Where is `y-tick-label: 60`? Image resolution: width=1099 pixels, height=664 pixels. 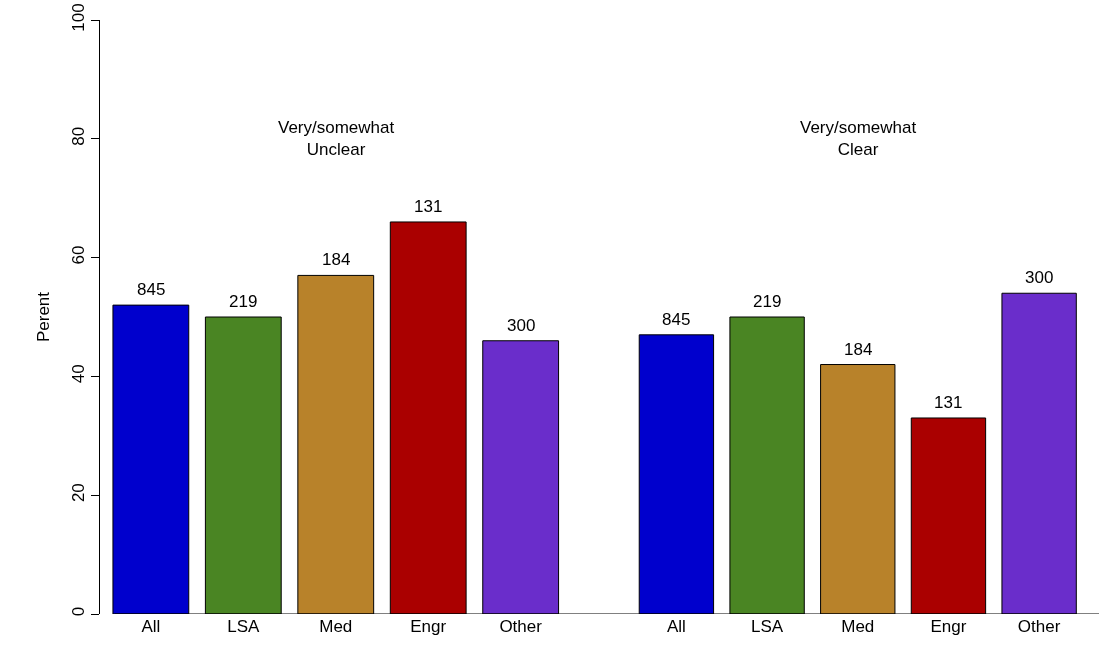
y-tick-label: 60 is located at coordinates (79, 255).